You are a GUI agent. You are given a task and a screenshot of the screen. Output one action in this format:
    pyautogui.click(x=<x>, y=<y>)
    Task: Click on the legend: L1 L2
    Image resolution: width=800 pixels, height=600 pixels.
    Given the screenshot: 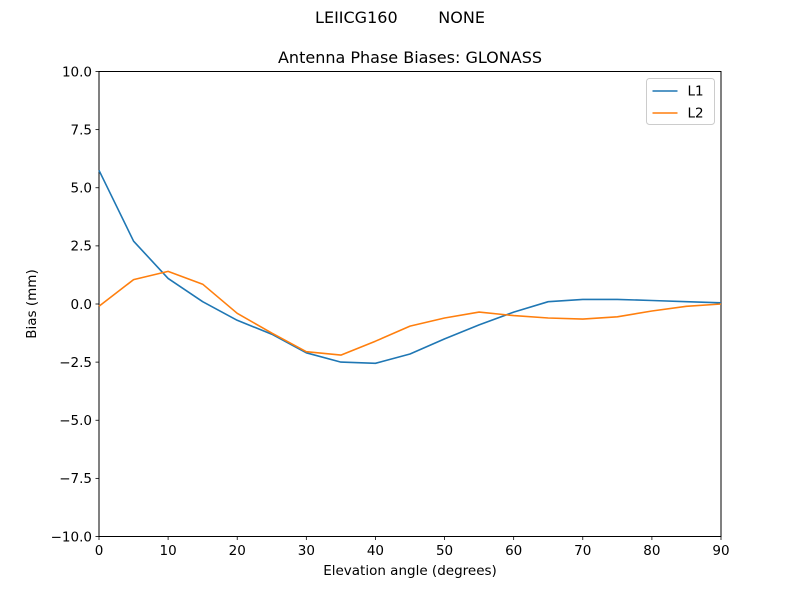 What is the action you would take?
    pyautogui.click(x=680, y=101)
    